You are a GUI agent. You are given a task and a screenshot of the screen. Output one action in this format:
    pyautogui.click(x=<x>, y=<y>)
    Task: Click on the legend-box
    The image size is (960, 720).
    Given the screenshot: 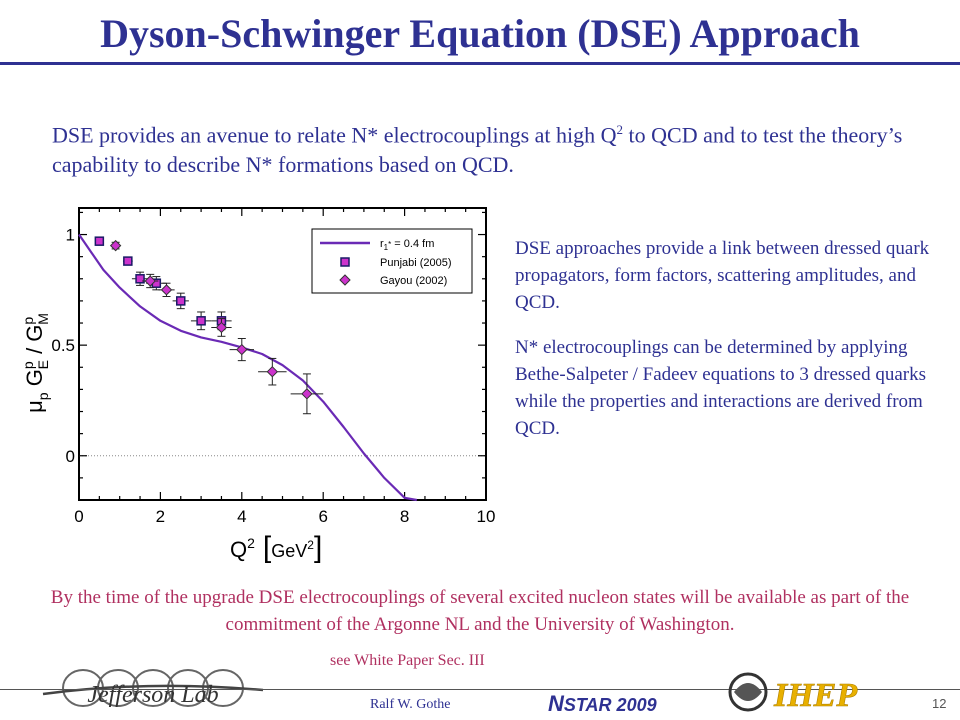 What is the action you would take?
    pyautogui.click(x=392, y=261)
    